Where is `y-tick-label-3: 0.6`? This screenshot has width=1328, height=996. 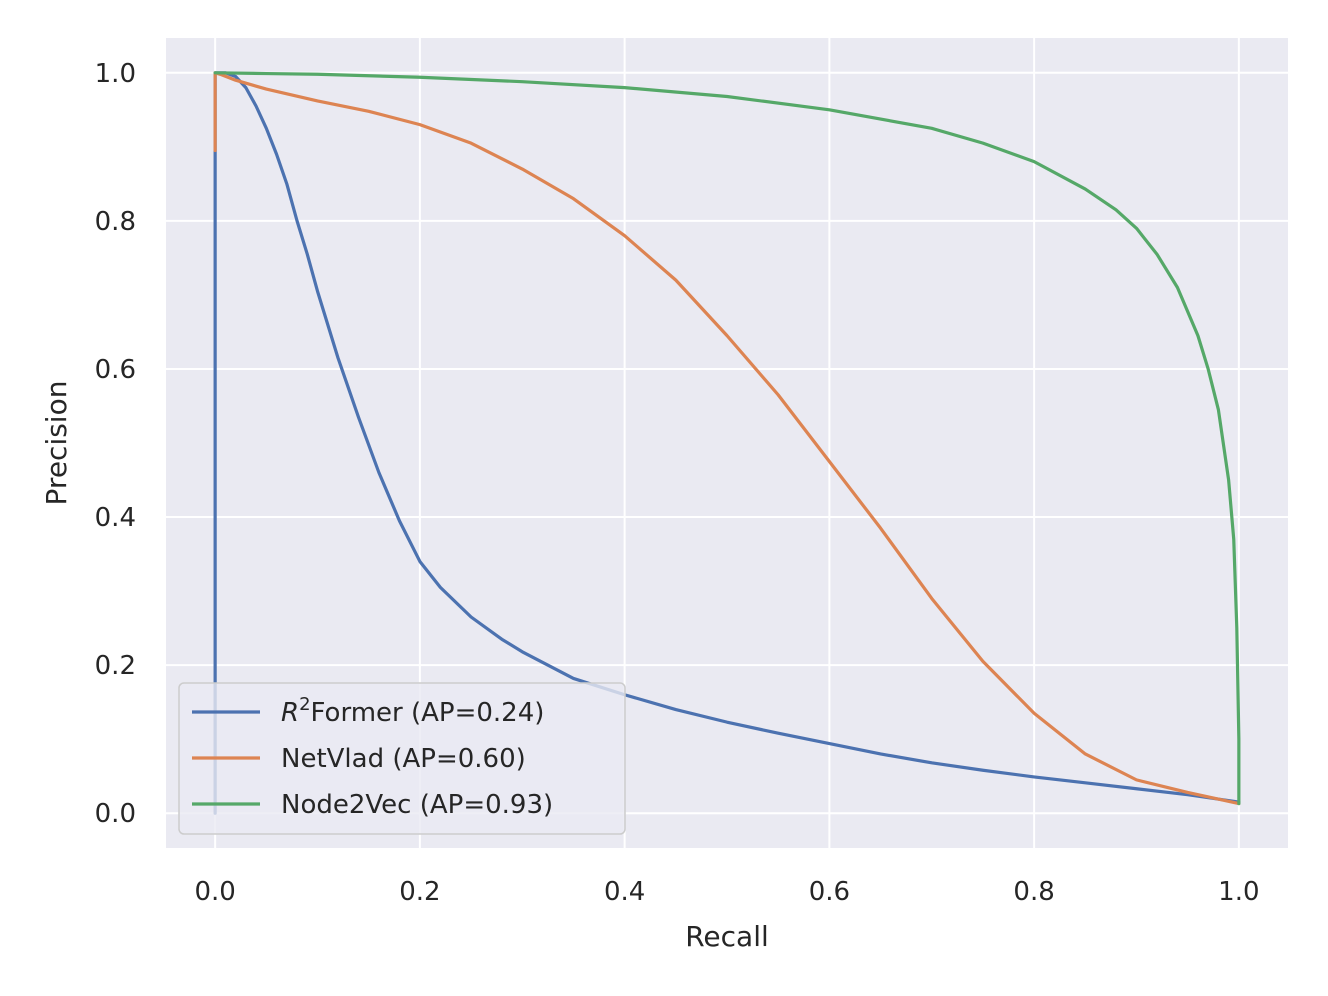
y-tick-label-3: 0.6 is located at coordinates (115, 370).